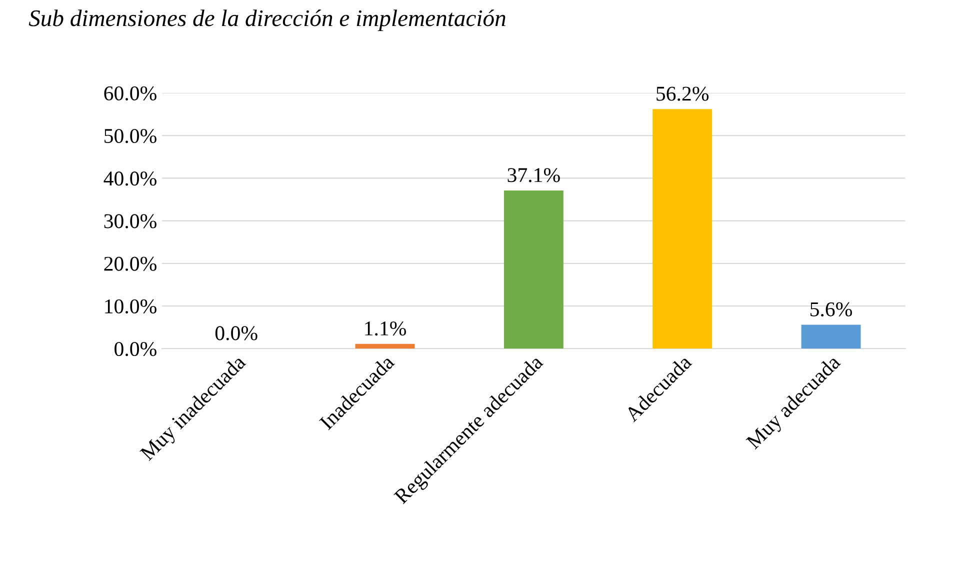  Describe the element at coordinates (831, 309) in the screenshot. I see `data-label: 5.6%` at that location.